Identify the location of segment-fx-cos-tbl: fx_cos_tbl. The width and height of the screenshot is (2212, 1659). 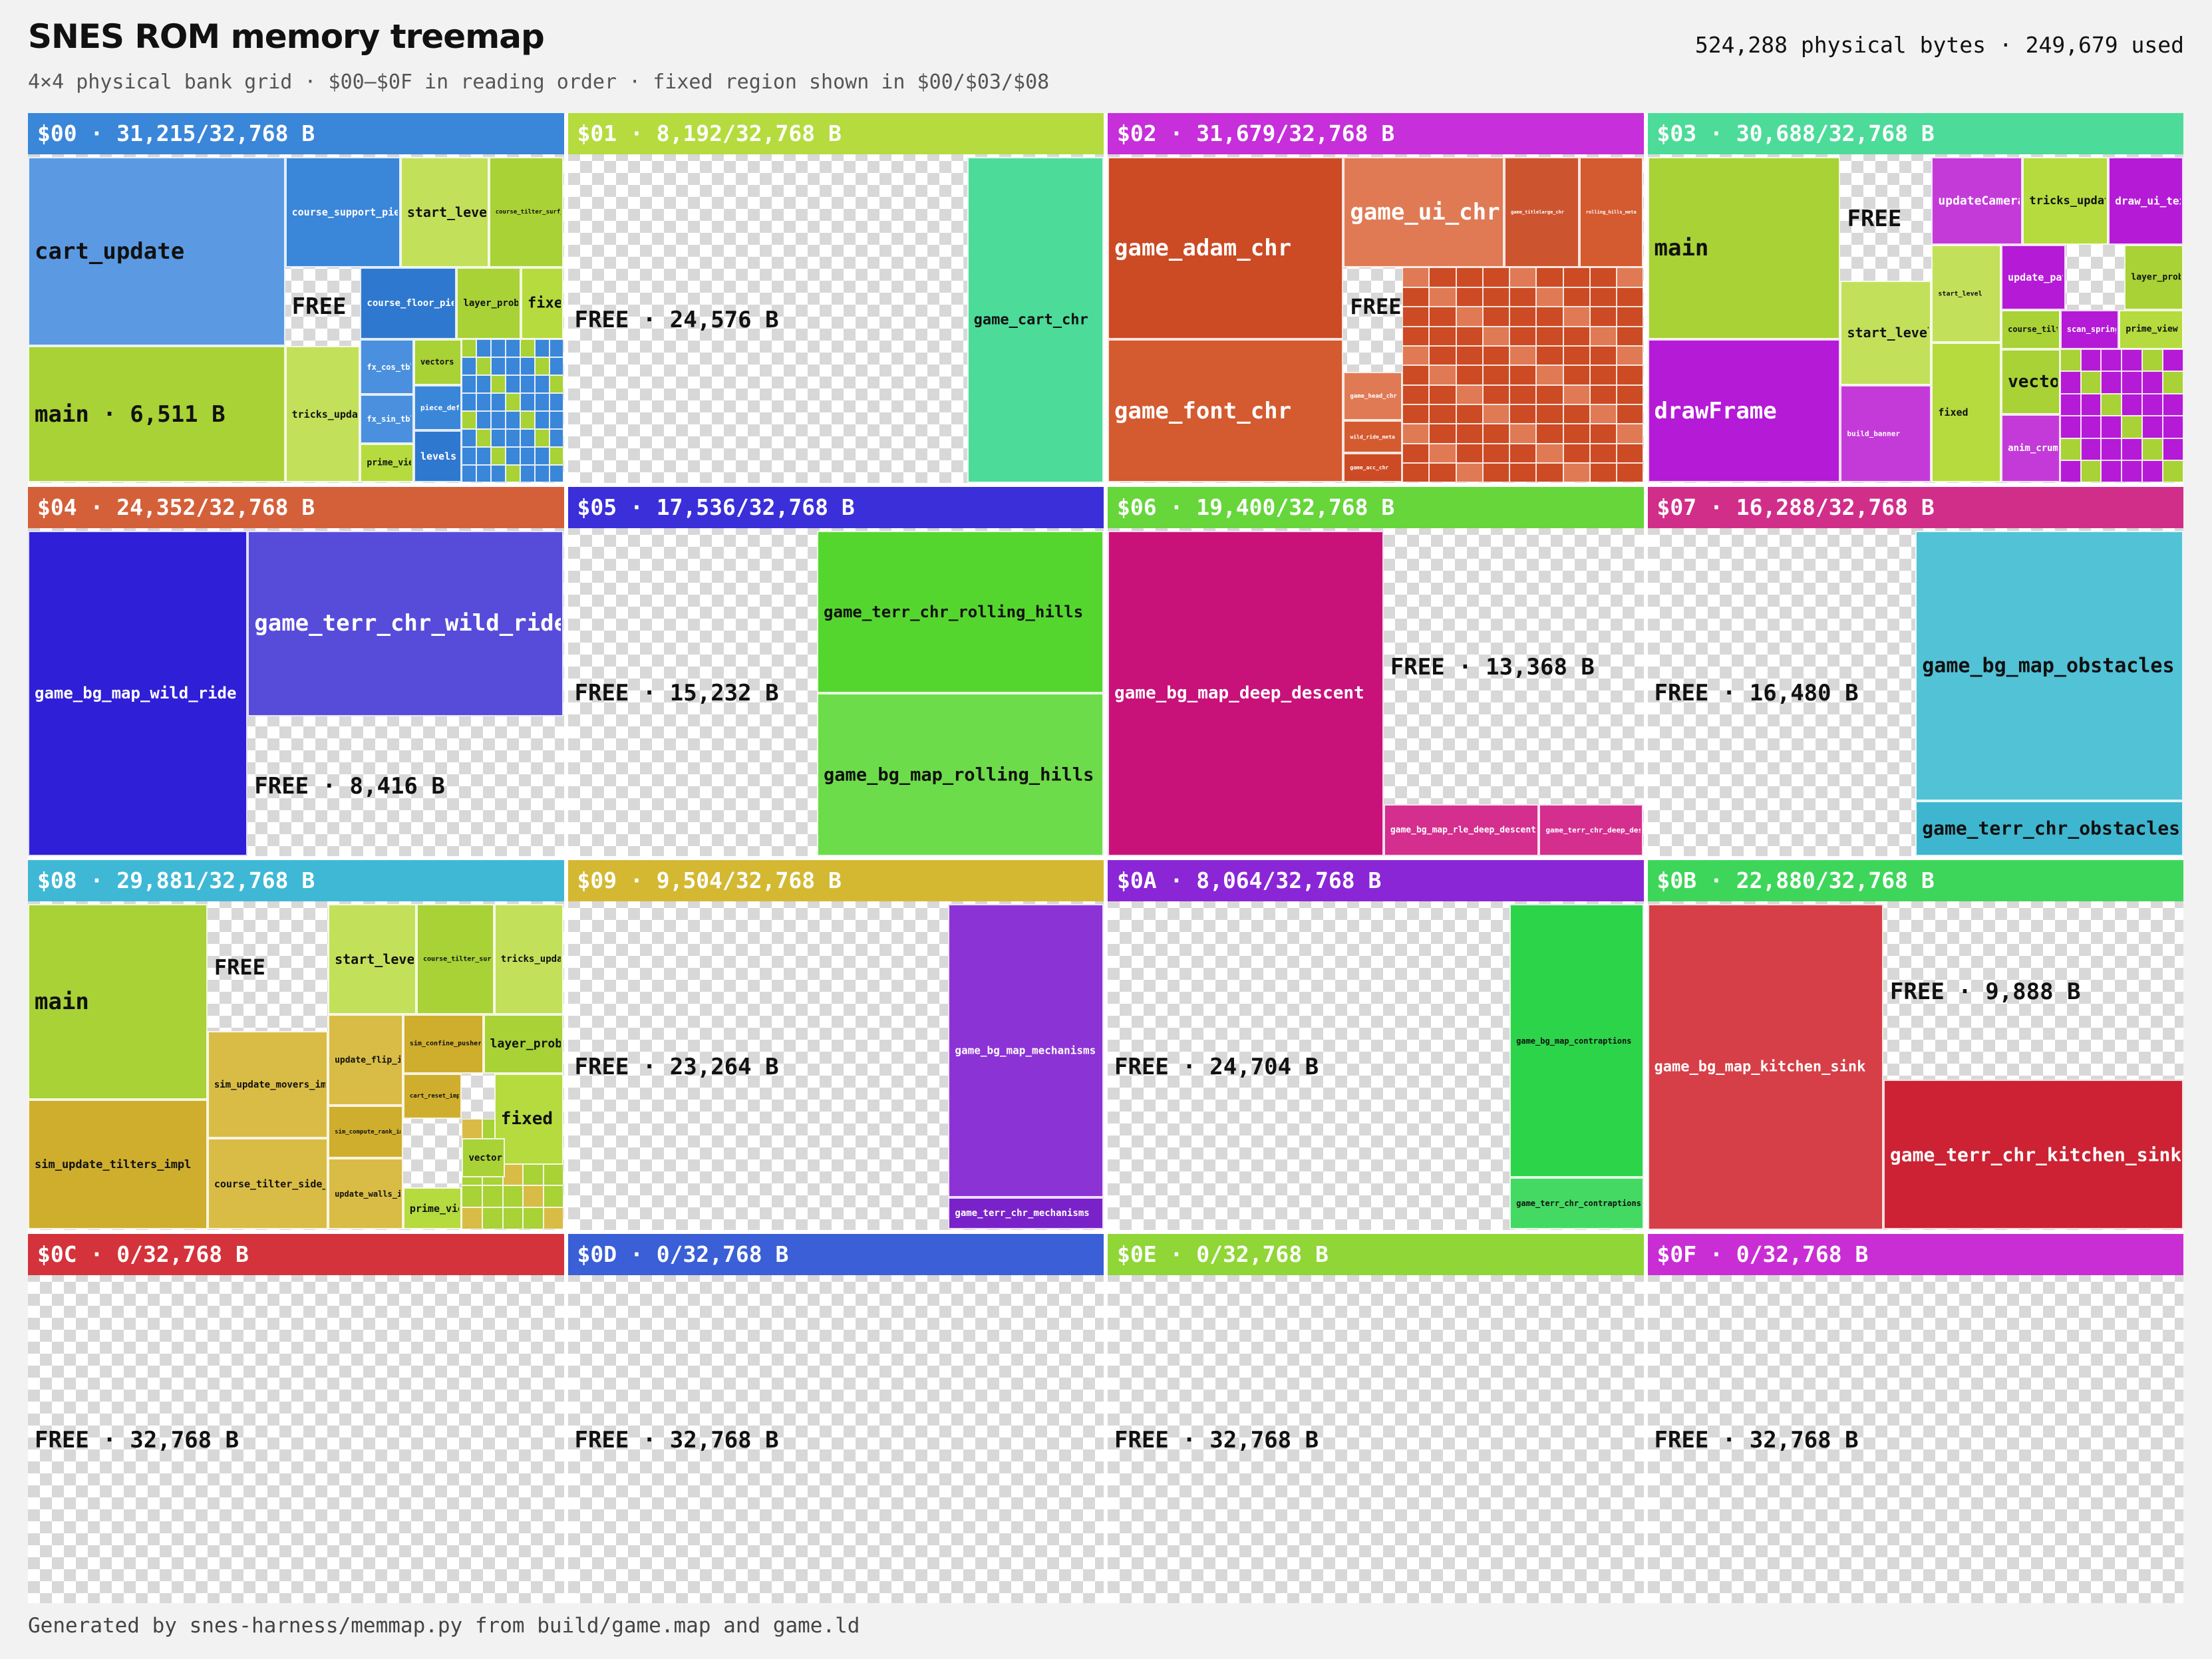
(387, 367).